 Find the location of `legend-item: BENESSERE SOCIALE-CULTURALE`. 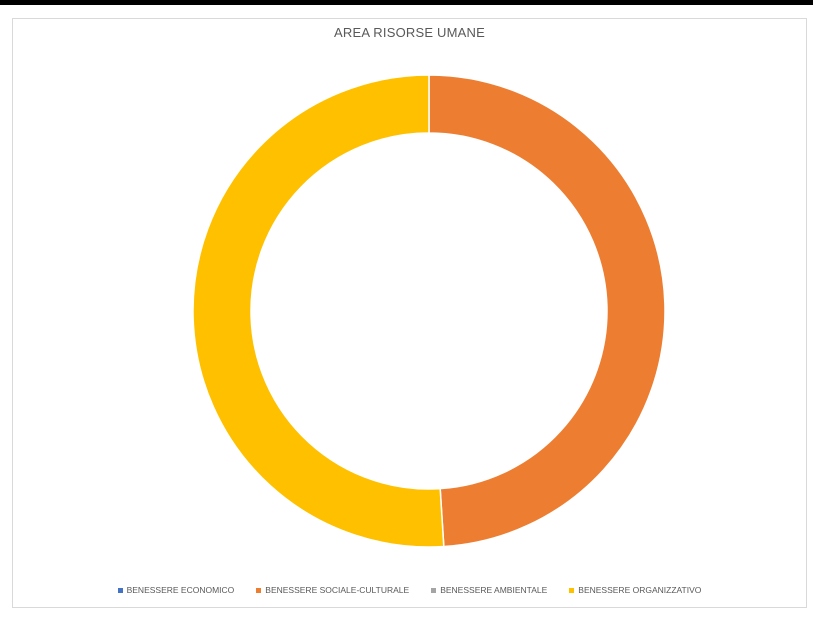

legend-item: BENESSERE SOCIALE-CULTURALE is located at coordinates (332, 590).